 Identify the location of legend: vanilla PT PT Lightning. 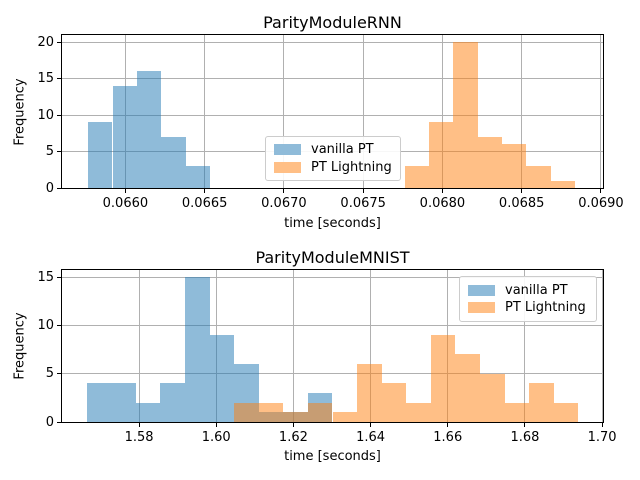
(333, 158).